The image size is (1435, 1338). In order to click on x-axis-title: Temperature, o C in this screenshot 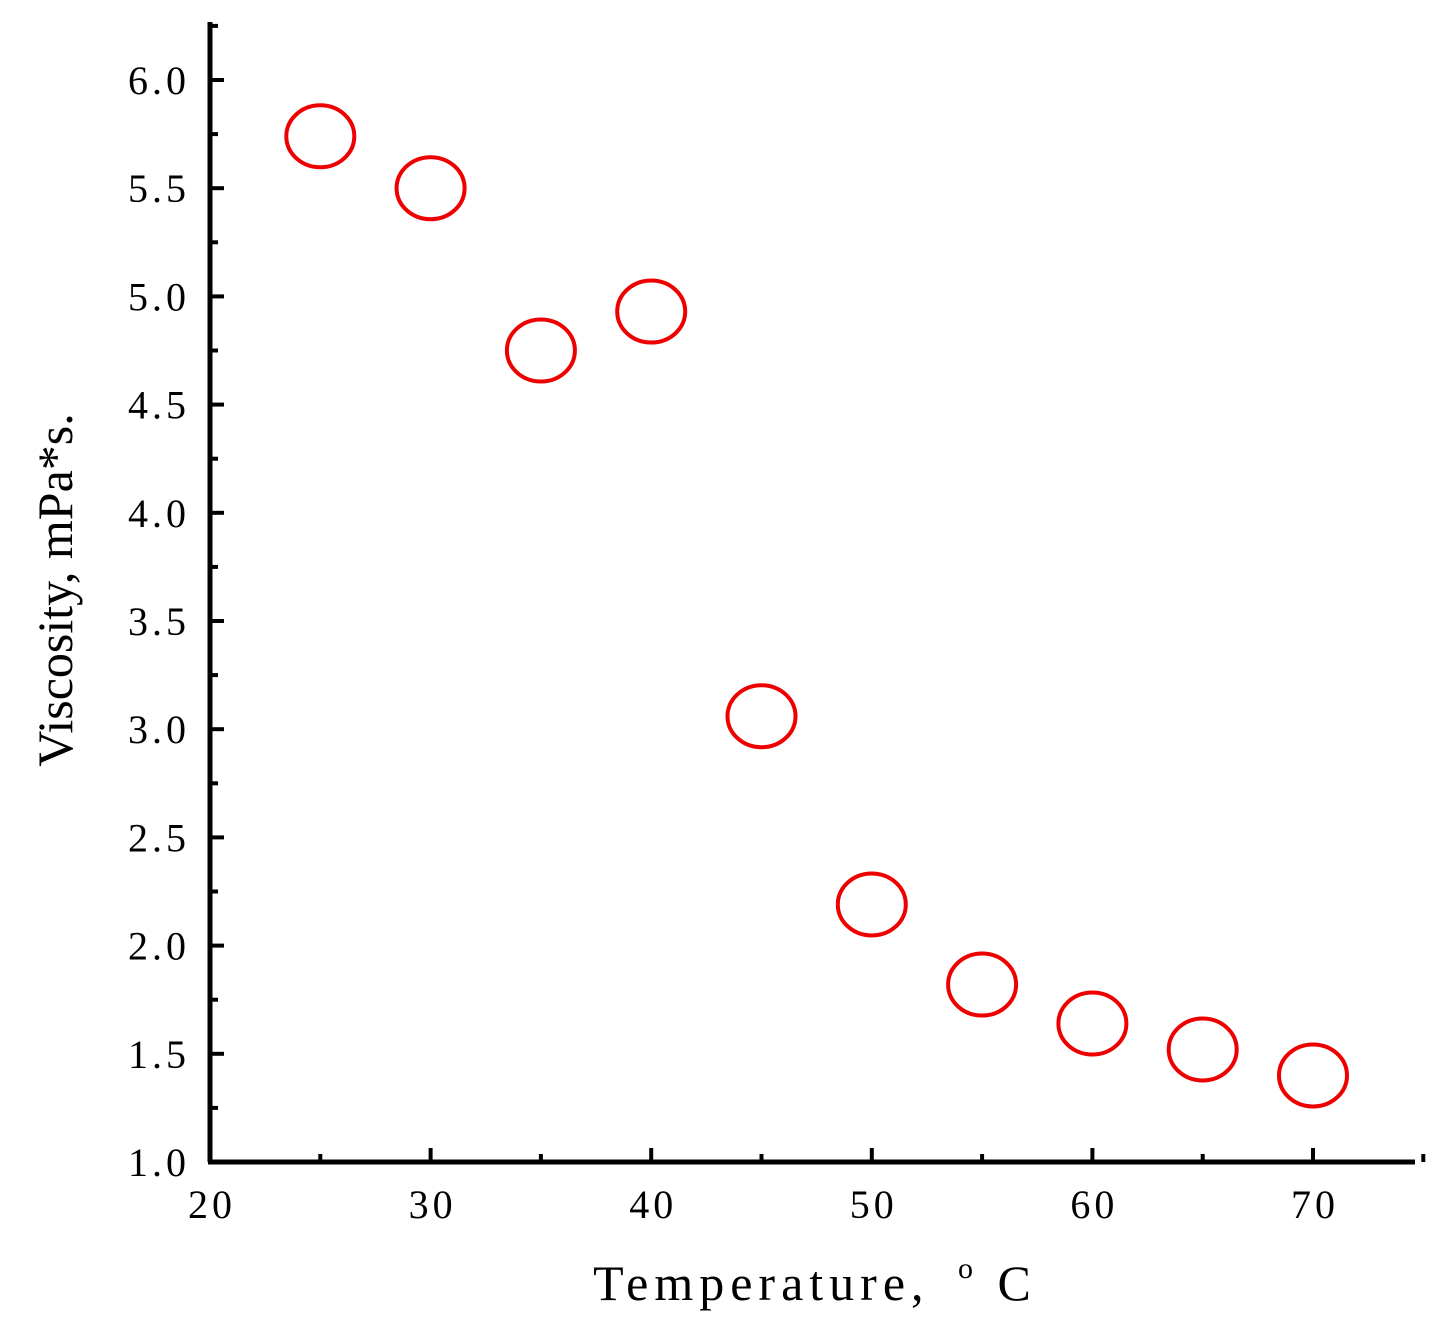, I will do `click(815, 1272)`.